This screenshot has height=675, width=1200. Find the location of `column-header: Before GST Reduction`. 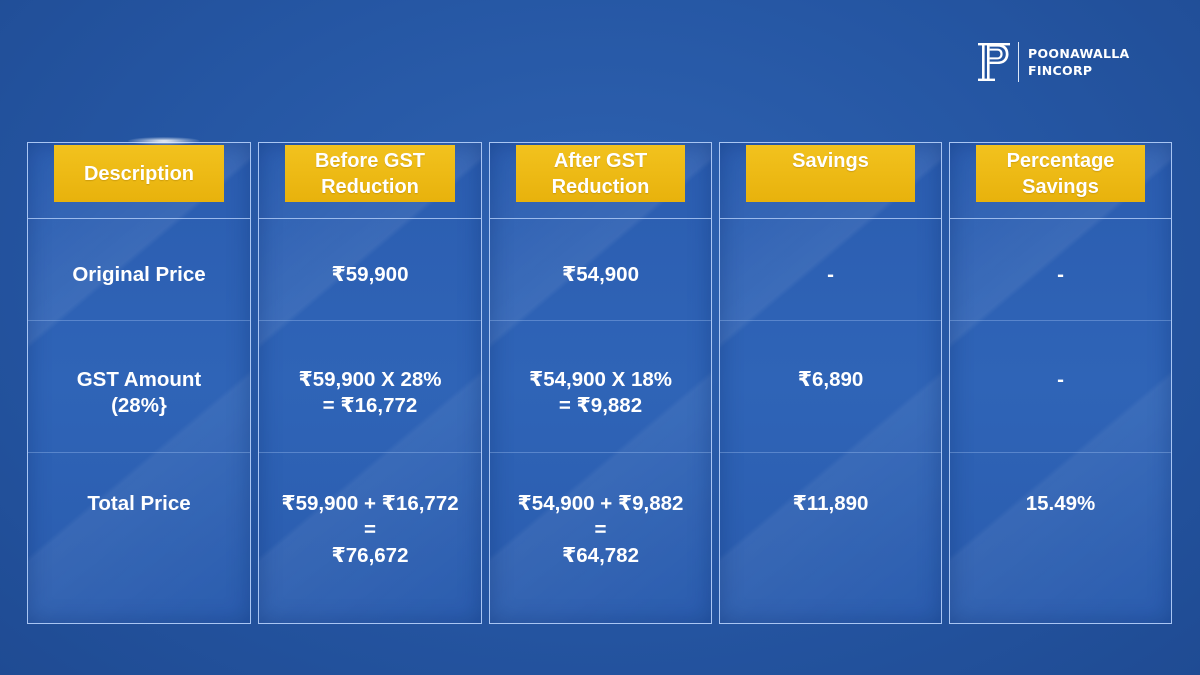

column-header: Before GST Reduction is located at coordinates (370, 181).